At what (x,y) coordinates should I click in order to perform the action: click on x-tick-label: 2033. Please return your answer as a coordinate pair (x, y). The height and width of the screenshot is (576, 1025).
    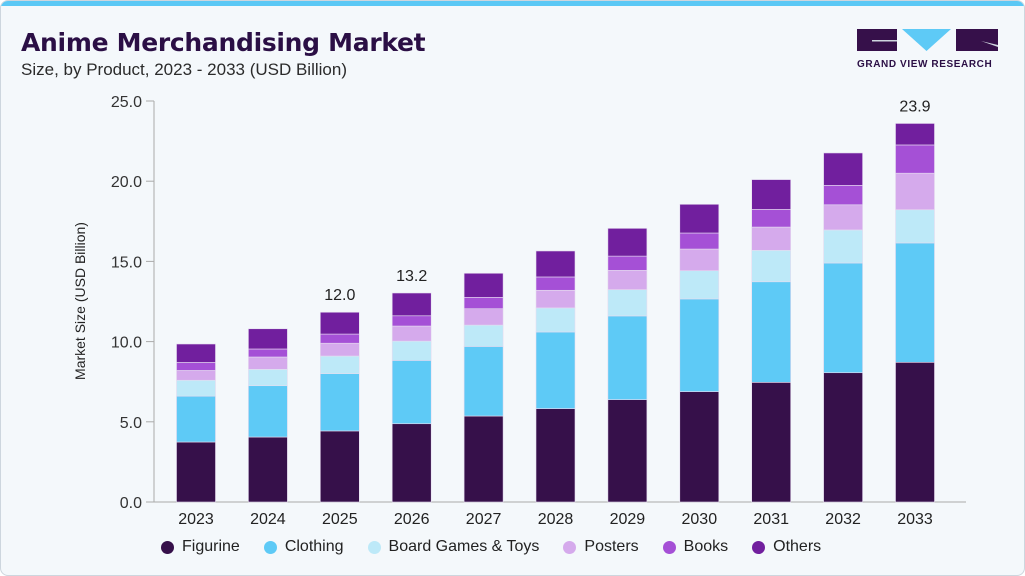
    Looking at the image, I should click on (915, 519).